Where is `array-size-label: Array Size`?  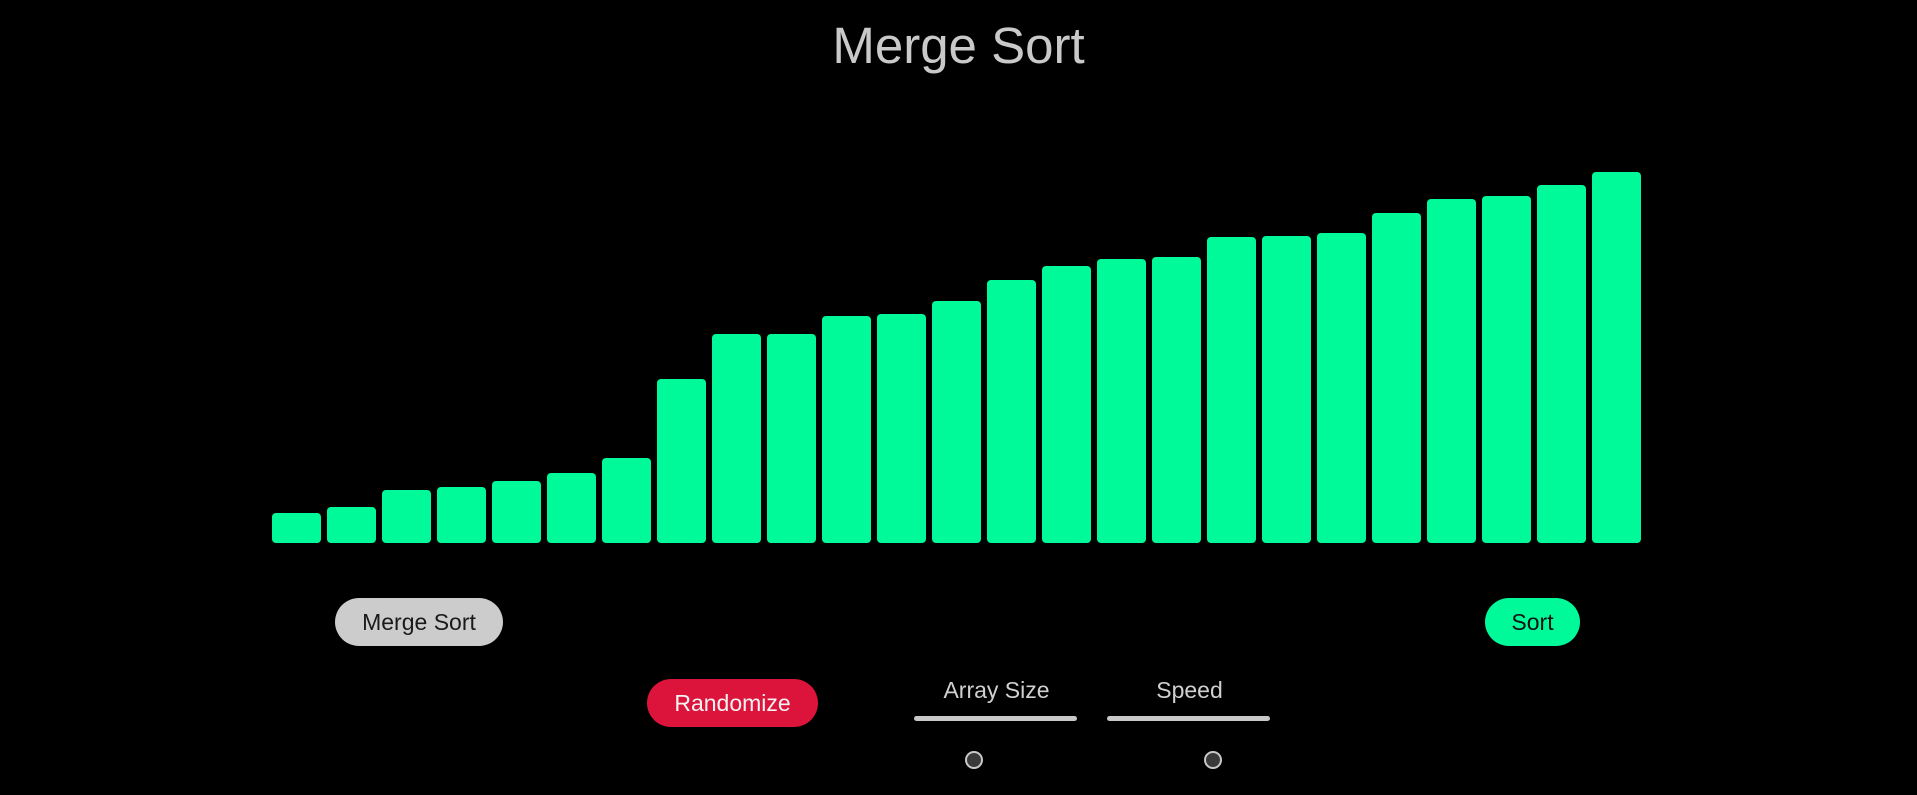 array-size-label: Array Size is located at coordinates (996, 690).